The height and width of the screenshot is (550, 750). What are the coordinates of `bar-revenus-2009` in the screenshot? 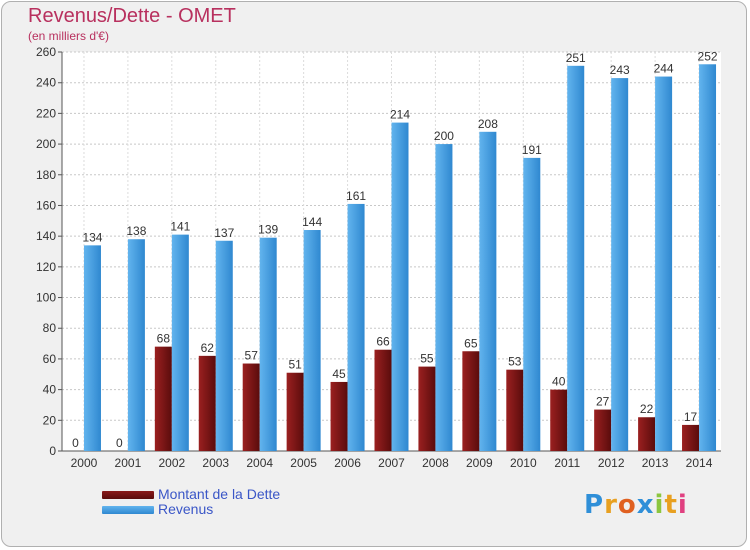 It's located at (488, 291).